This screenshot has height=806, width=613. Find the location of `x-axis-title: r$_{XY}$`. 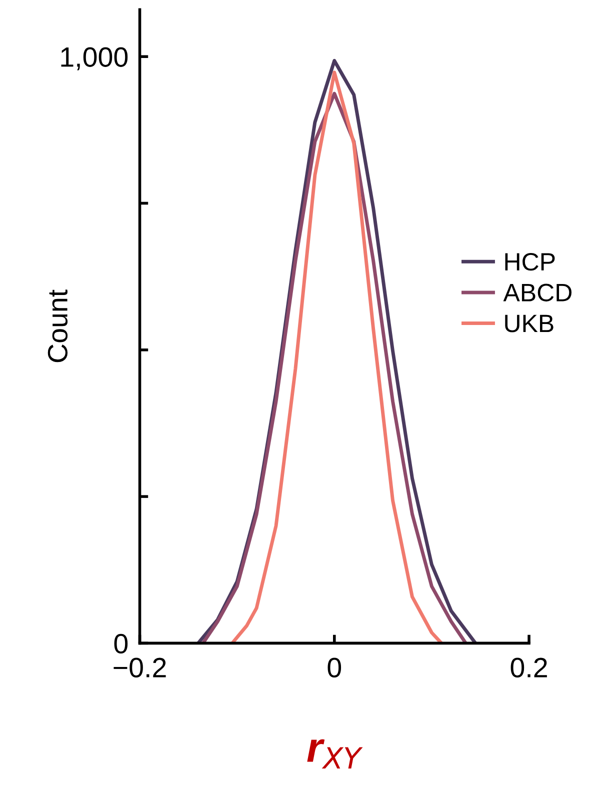

x-axis-title: r$_{XY}$ is located at coordinates (335, 754).